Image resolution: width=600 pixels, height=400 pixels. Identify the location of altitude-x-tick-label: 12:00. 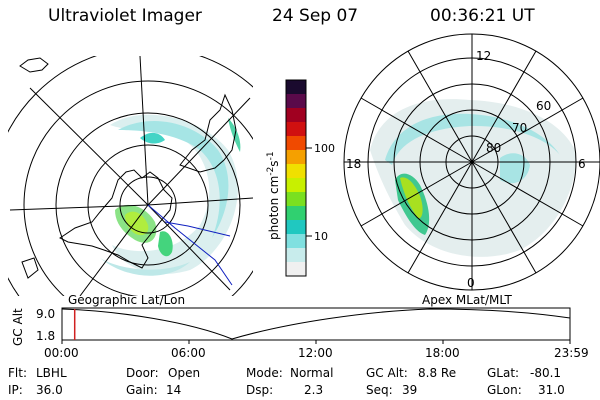
(315, 353).